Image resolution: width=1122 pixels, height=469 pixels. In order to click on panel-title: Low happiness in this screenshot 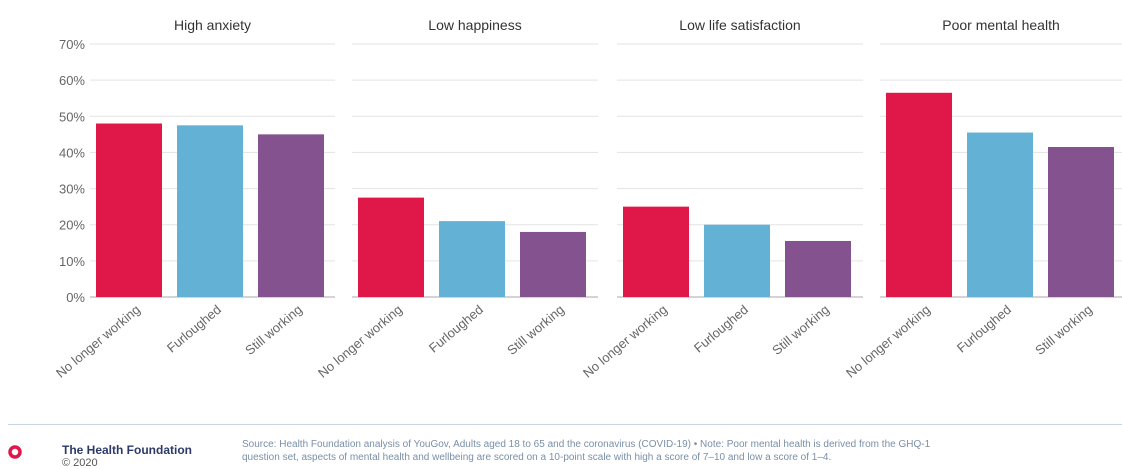, I will do `click(474, 25)`.